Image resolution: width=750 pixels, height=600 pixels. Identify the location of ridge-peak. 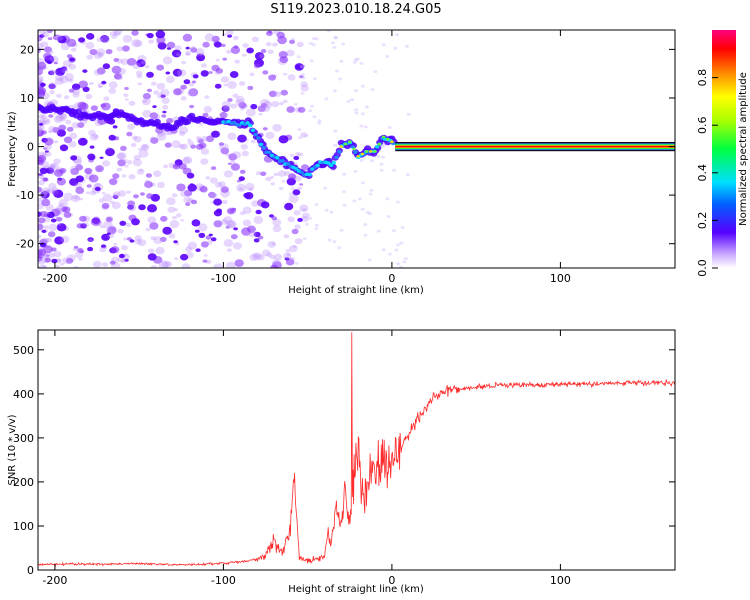
(345, 144).